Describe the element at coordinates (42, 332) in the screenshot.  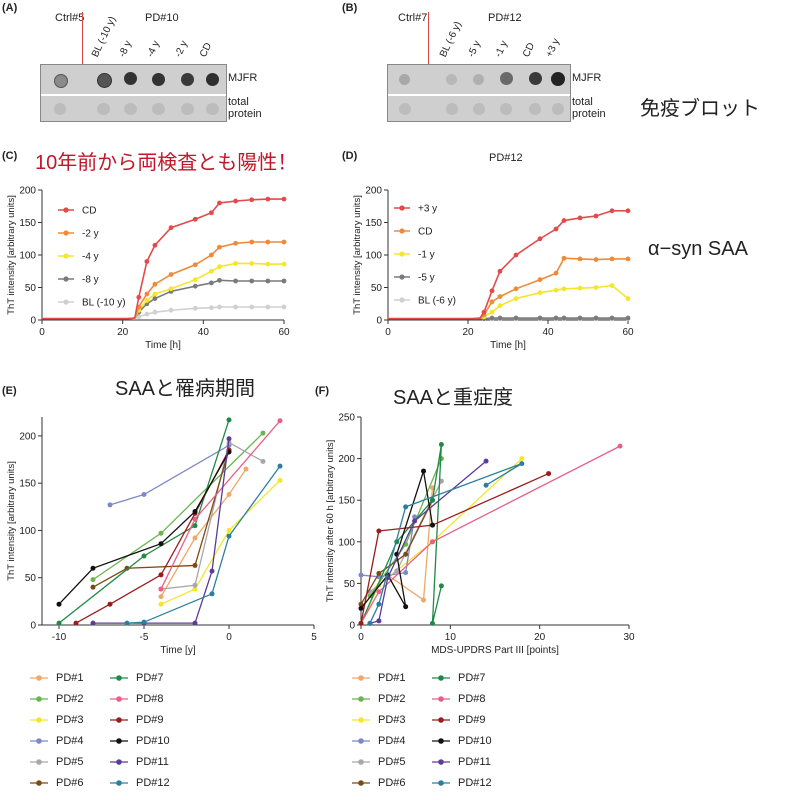
I see `x-tick-label: 0` at that location.